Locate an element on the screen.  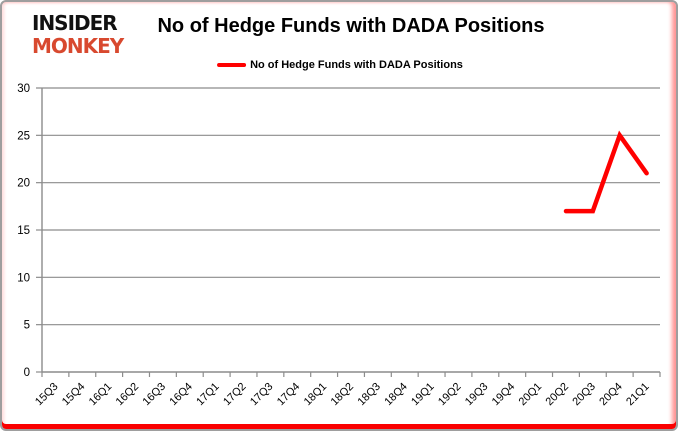
x-axis-label: 16Q1 is located at coordinates (101, 395).